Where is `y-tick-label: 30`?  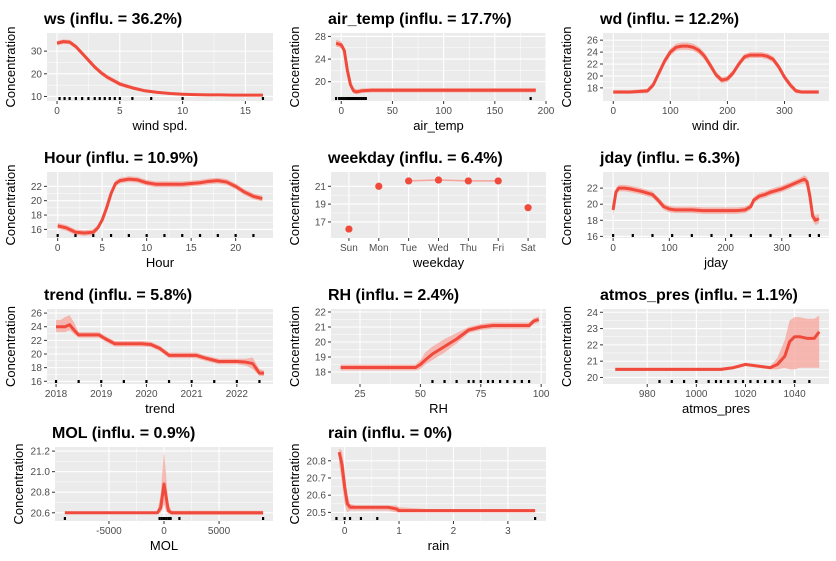 y-tick-label: 30 is located at coordinates (37, 52).